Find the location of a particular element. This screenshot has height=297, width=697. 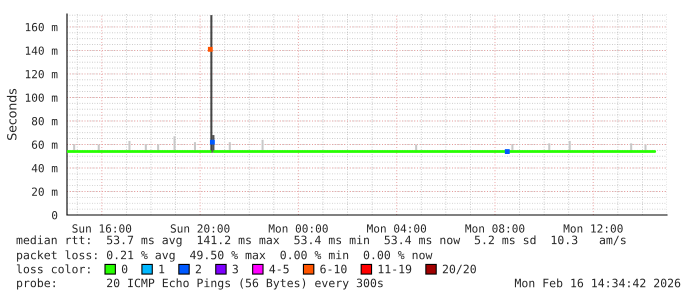

legend-label: 20/20 is located at coordinates (459, 269).